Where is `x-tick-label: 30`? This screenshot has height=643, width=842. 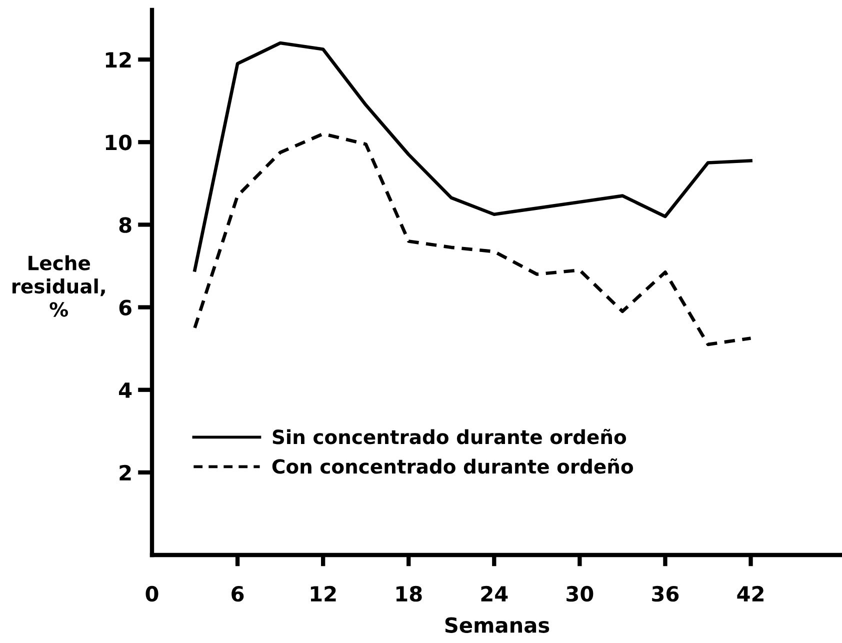 x-tick-label: 30 is located at coordinates (580, 594).